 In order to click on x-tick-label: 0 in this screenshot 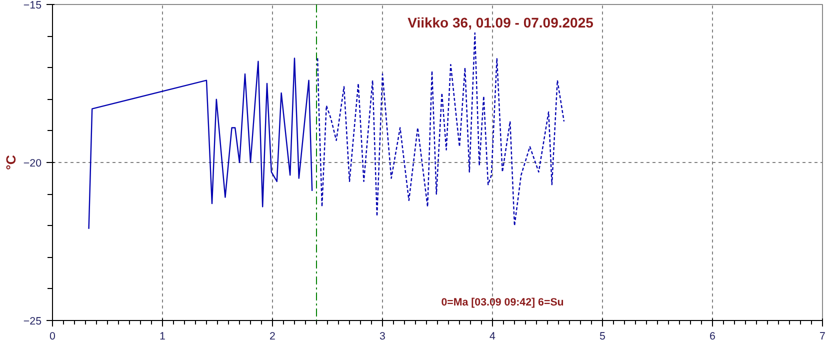, I will do `click(53, 336)`.